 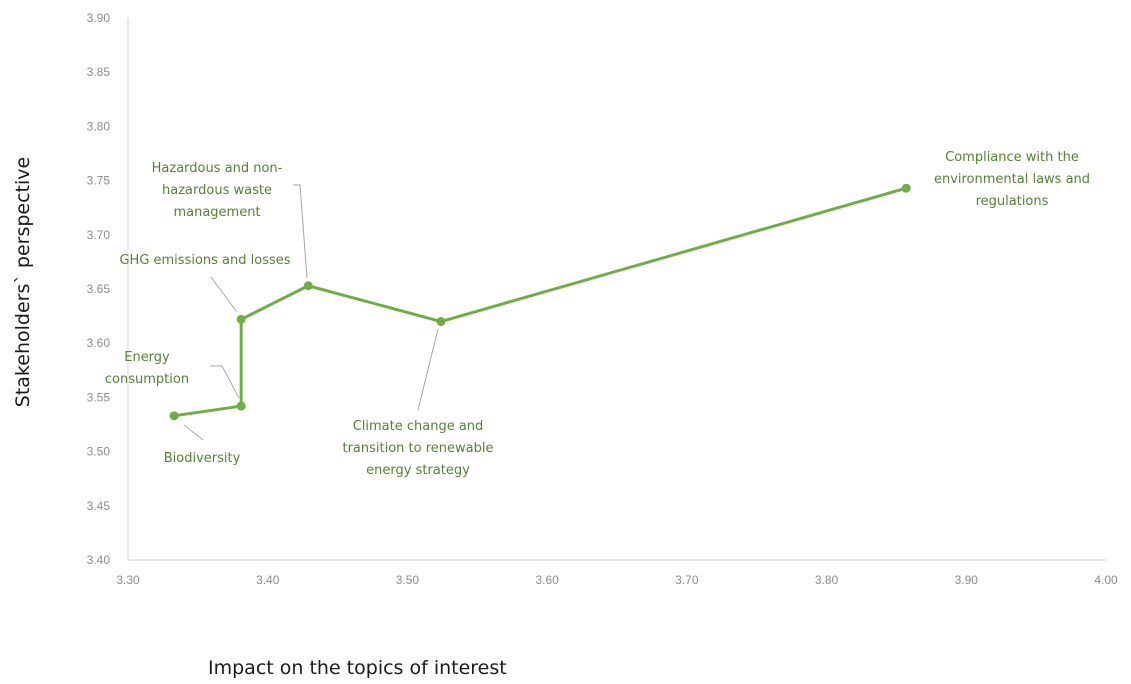 I want to click on x-tick-label: 3.50, so click(x=408, y=580).